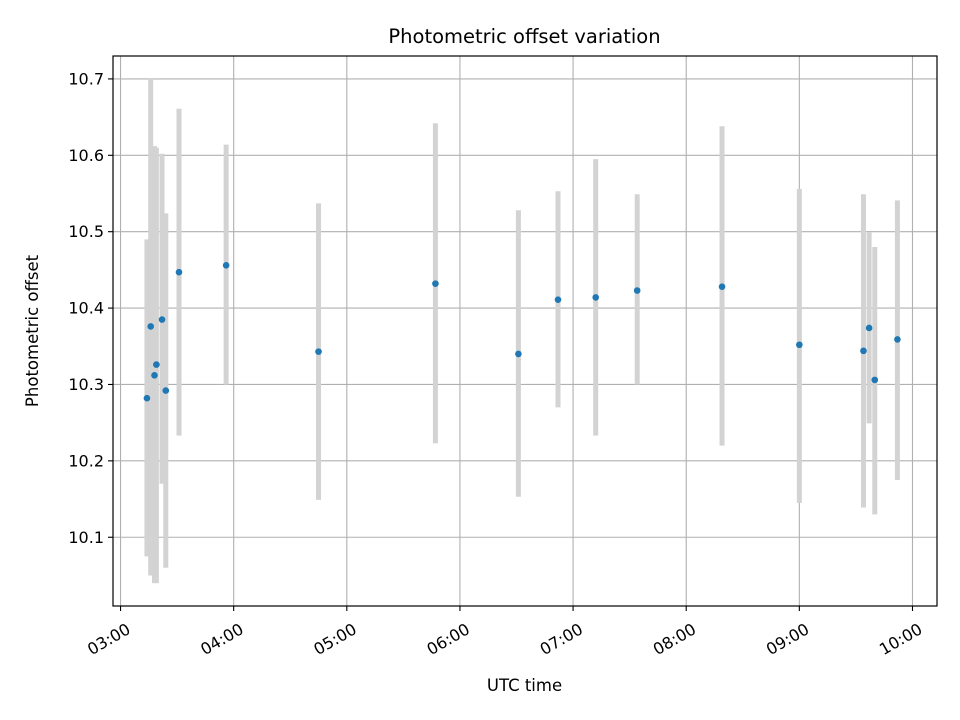  Describe the element at coordinates (86, 460) in the screenshot. I see `y-tick-label: 10.2` at that location.